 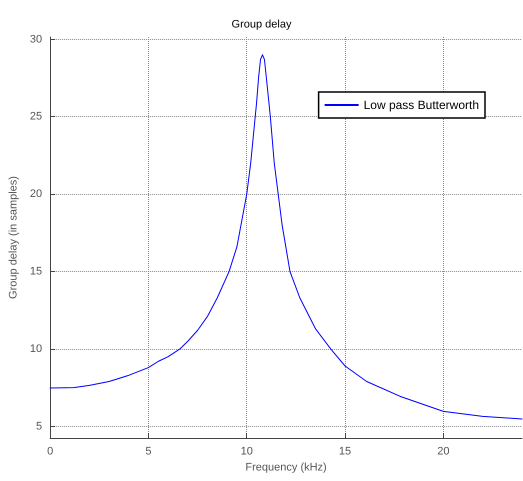 What do you see at coordinates (286, 467) in the screenshot?
I see `x-axis-title: Frequency (kHz)` at bounding box center [286, 467].